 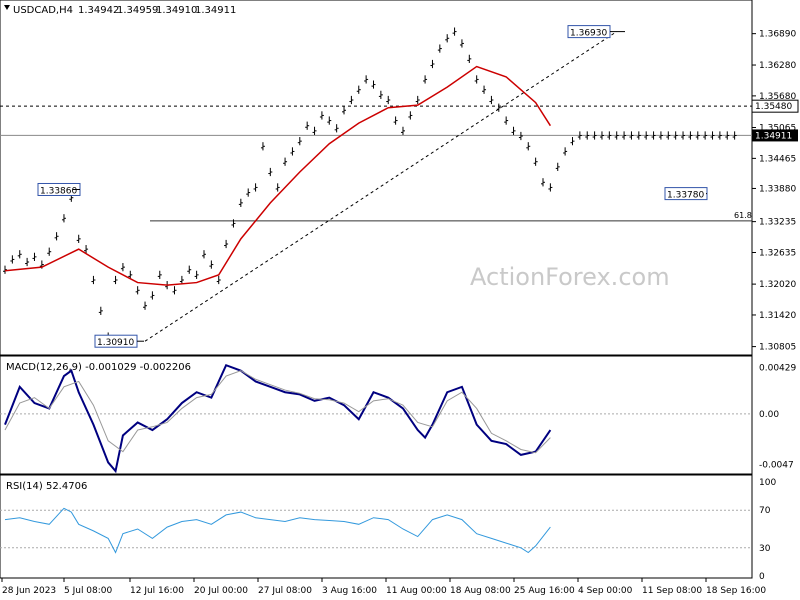 I want to click on price-tick-label: 1.33880, so click(x=777, y=189).